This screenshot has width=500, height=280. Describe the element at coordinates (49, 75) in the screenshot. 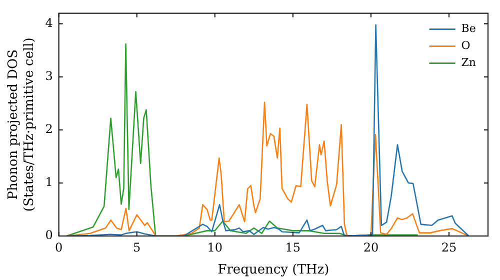

I see `y-tick-label: 3` at that location.